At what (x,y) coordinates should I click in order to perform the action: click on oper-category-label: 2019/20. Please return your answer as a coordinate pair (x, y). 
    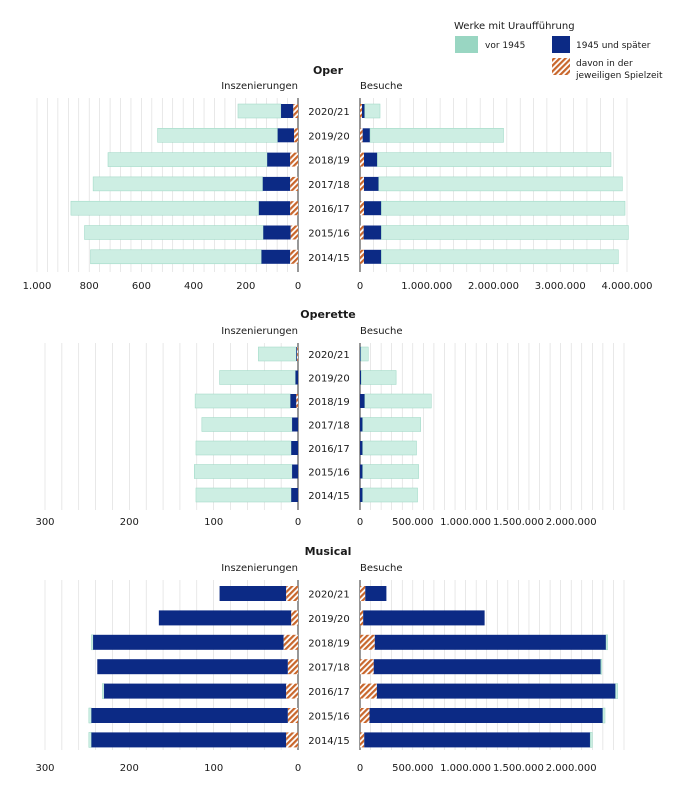
    Looking at the image, I should click on (329, 136).